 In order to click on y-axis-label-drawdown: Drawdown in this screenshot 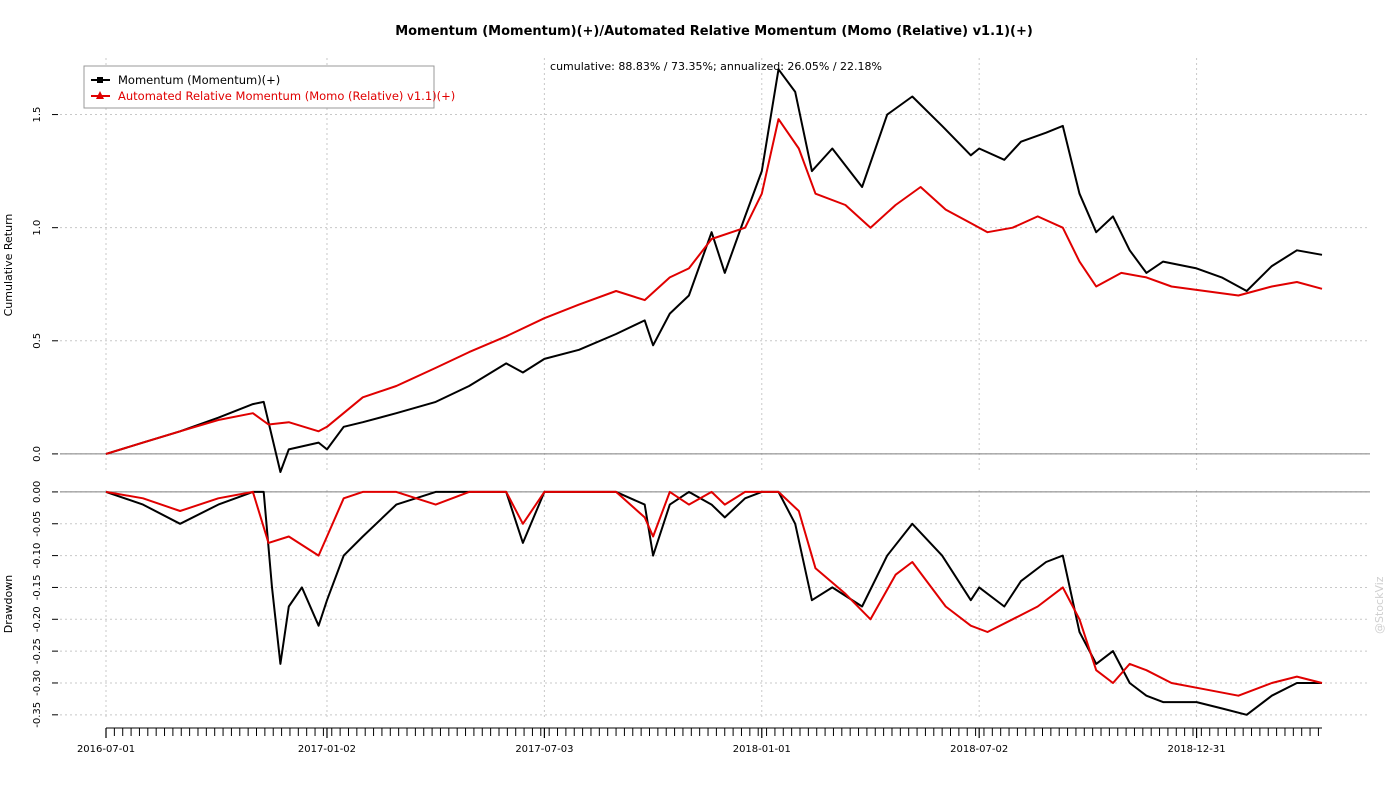, I will do `click(8, 604)`.